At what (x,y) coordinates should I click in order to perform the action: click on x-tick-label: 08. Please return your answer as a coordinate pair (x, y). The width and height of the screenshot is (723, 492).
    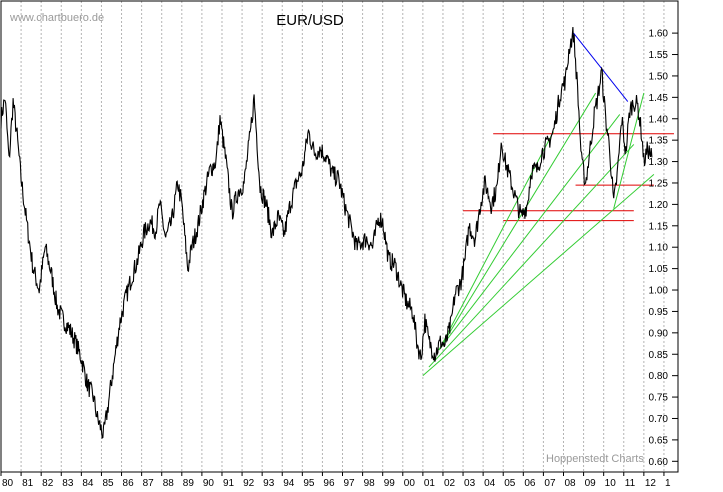
    Looking at the image, I should click on (570, 483).